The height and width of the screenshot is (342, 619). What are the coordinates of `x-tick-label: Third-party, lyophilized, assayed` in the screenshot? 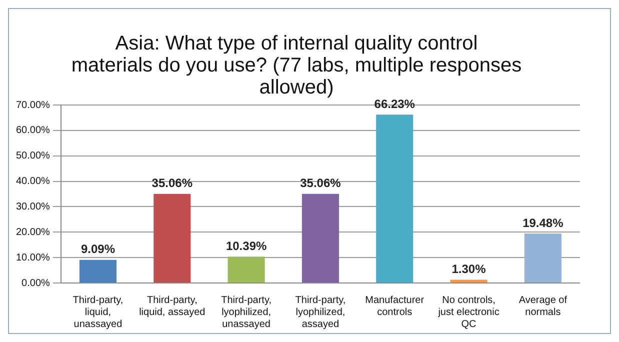 It's located at (320, 312).